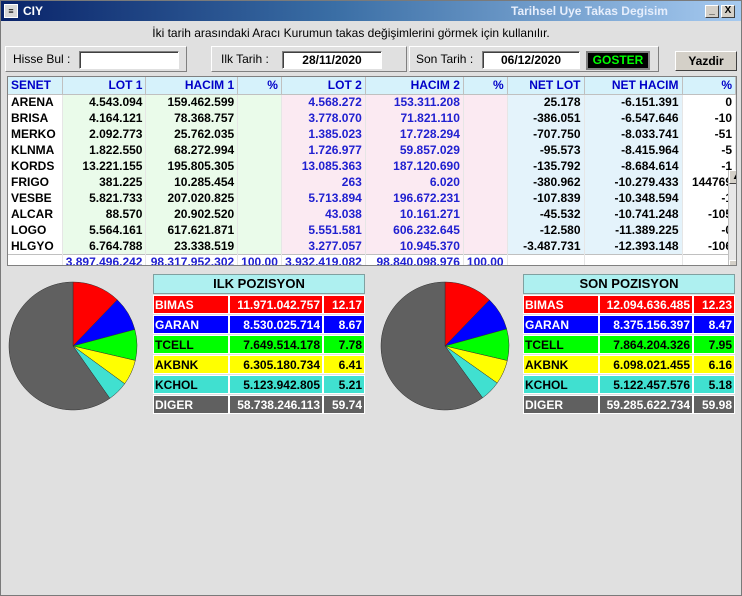 The image size is (742, 596). I want to click on ilk-tarih-input: 28/11/2020, so click(332, 60).